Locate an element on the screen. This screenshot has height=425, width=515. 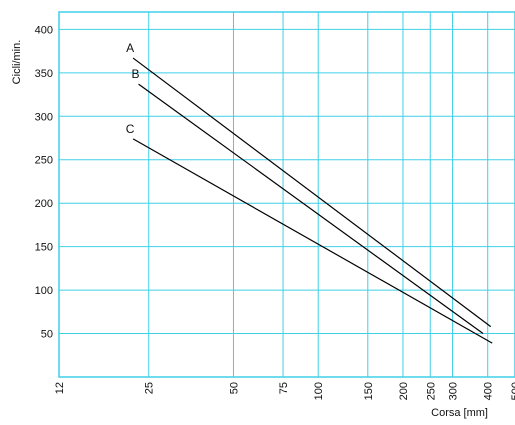
y-tick-label: 350 is located at coordinates (44, 74).